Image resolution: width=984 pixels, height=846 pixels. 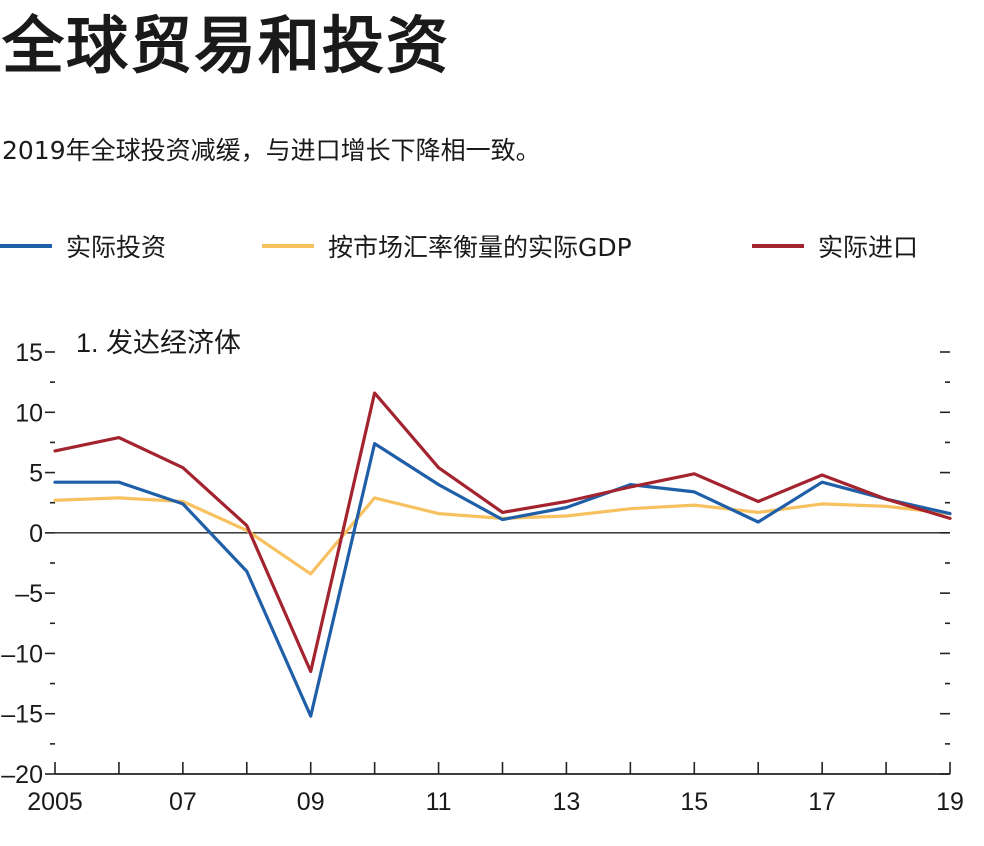 I want to click on legend-label-investment: 实际投资, so click(x=116, y=247).